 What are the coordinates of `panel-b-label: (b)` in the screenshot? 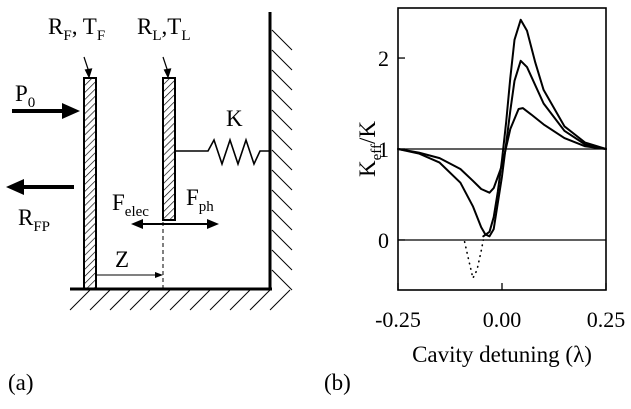 It's located at (337, 382).